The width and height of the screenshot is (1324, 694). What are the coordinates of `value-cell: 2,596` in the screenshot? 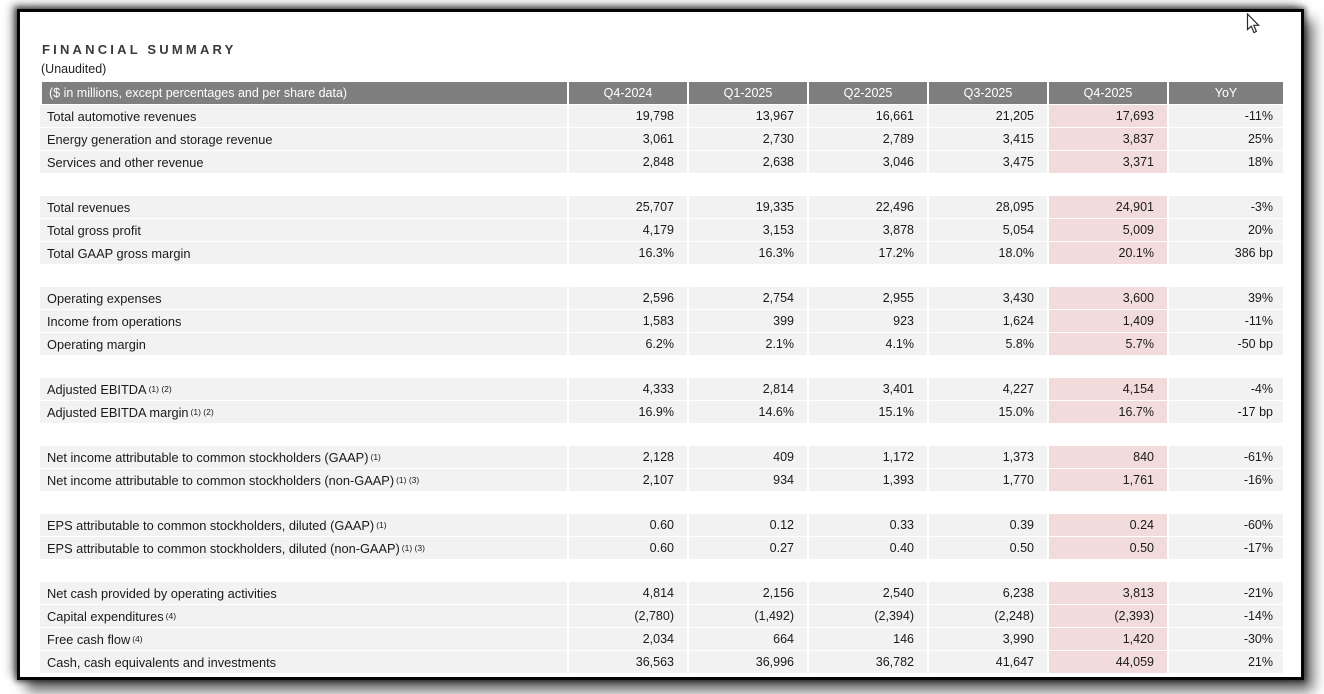 It's located at (627, 298).